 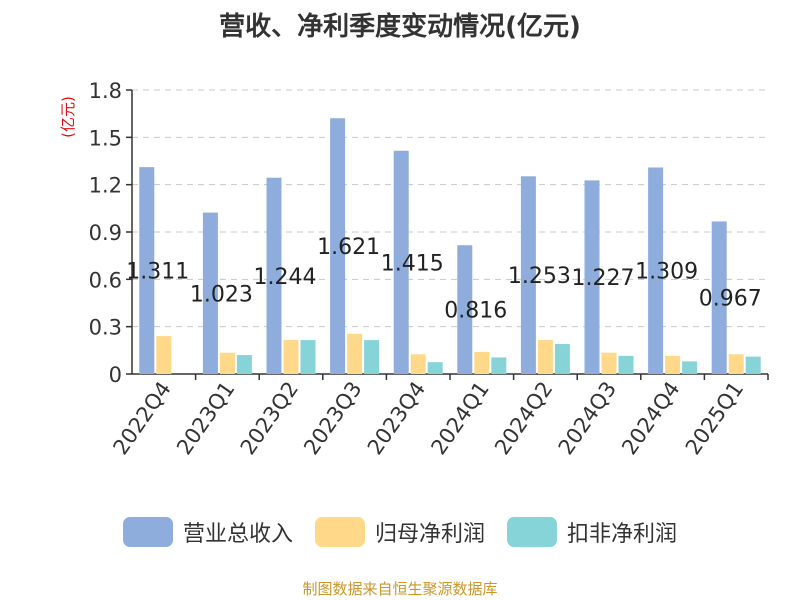 I want to click on legend-item-deducted-profit: 扣非净利润, so click(x=592, y=532).